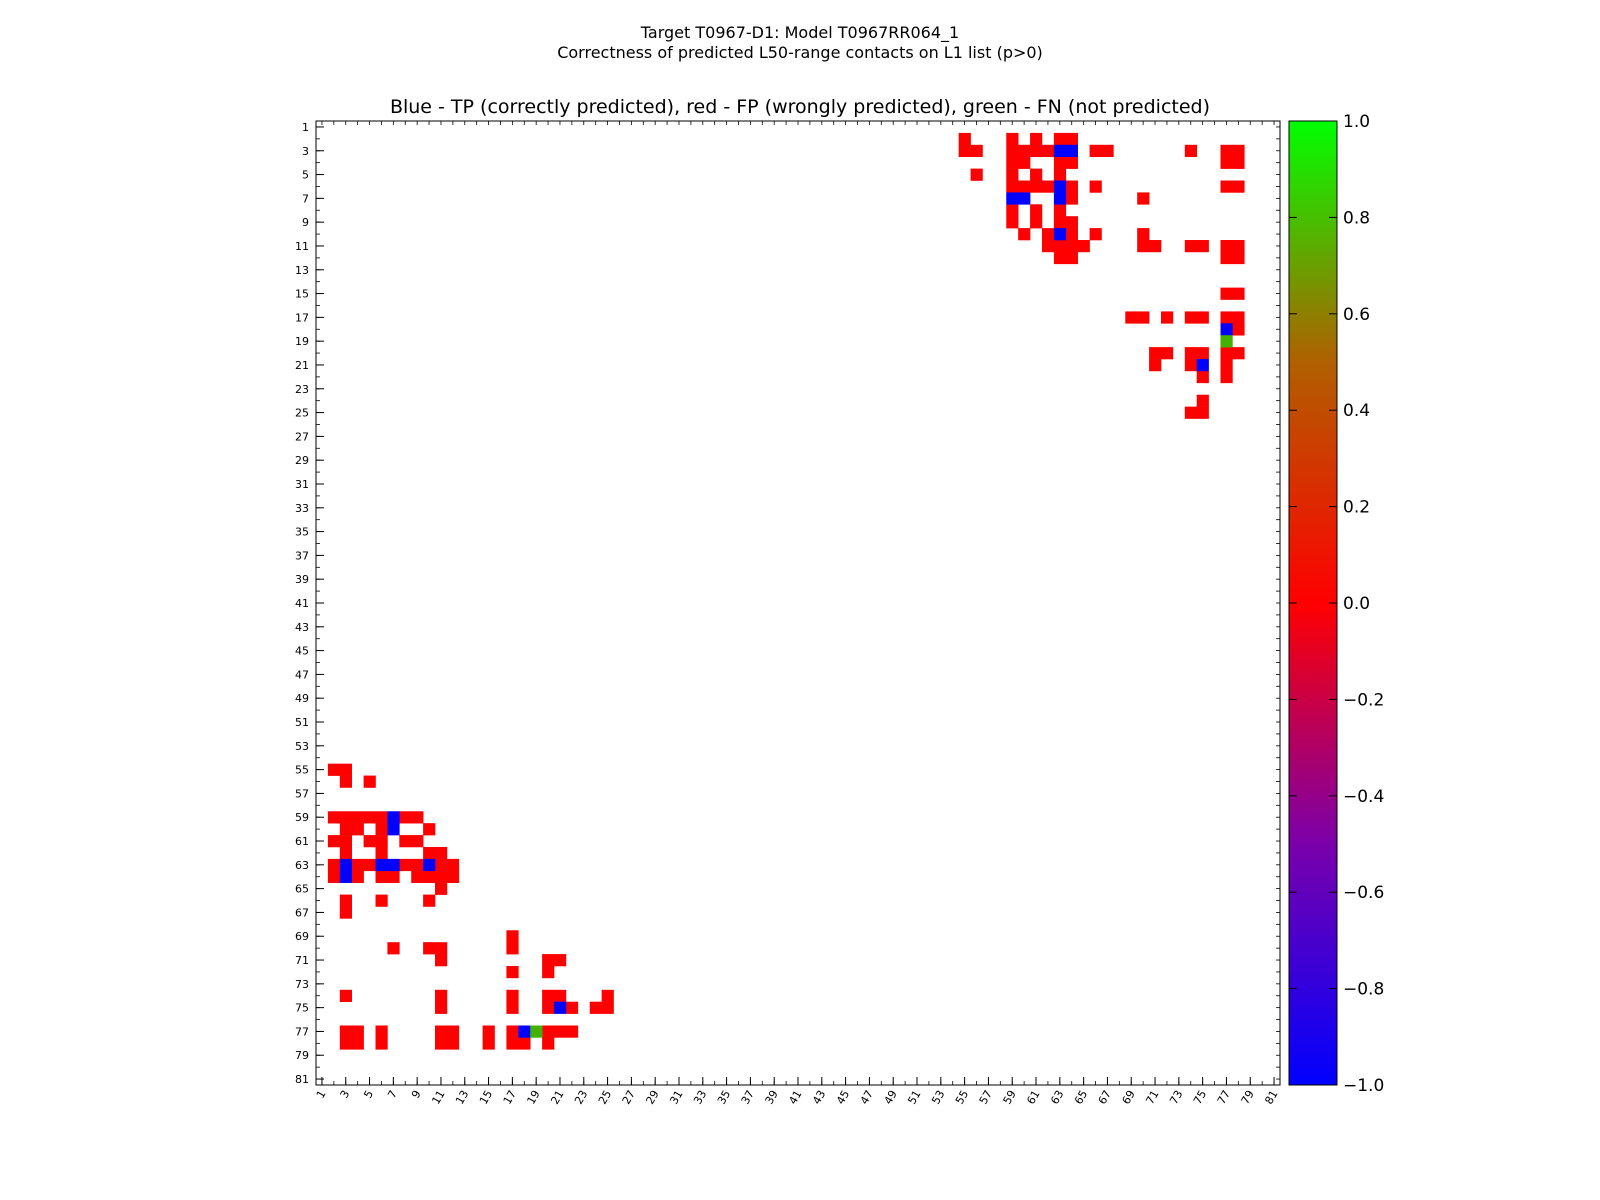 This screenshot has height=1200, width=1600. I want to click on x-tick-label: 29, so click(653, 1097).